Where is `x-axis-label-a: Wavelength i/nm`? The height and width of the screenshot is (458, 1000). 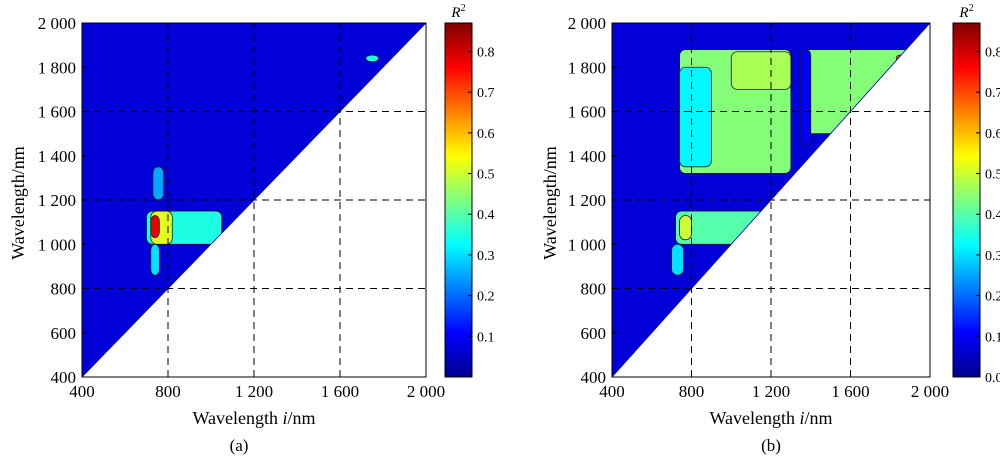
x-axis-label-a: Wavelength i/nm is located at coordinates (253, 418).